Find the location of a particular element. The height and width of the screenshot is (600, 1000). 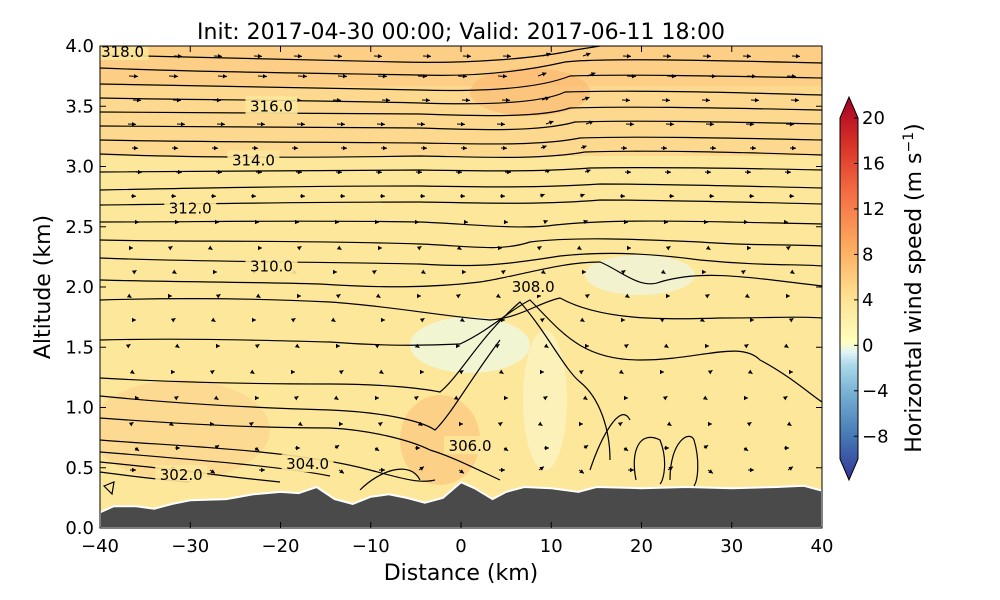

y-tick-label: 0.0 is located at coordinates (79, 528).